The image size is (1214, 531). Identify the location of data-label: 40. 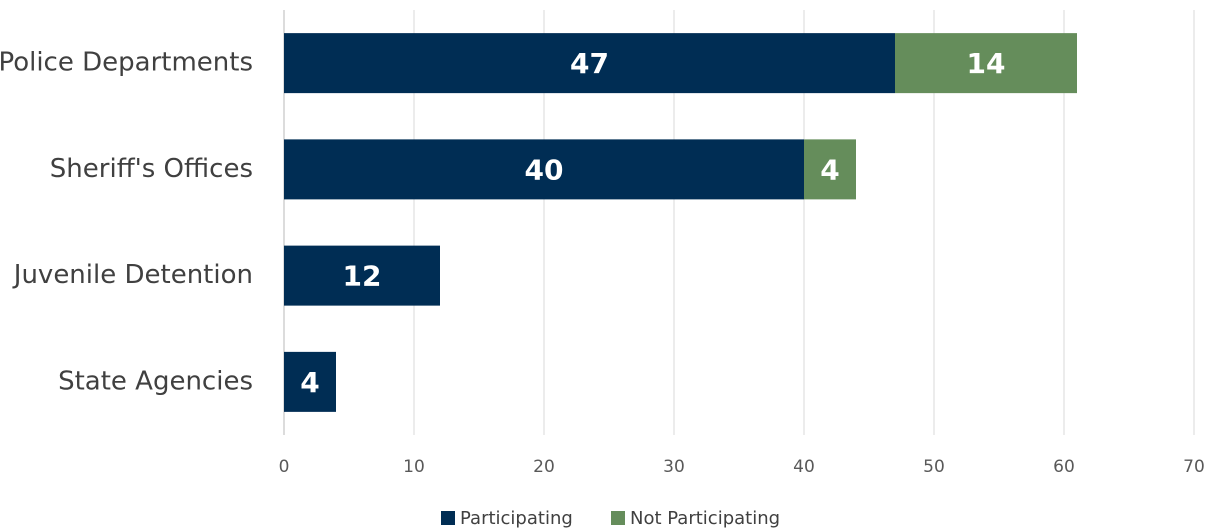
(544, 169).